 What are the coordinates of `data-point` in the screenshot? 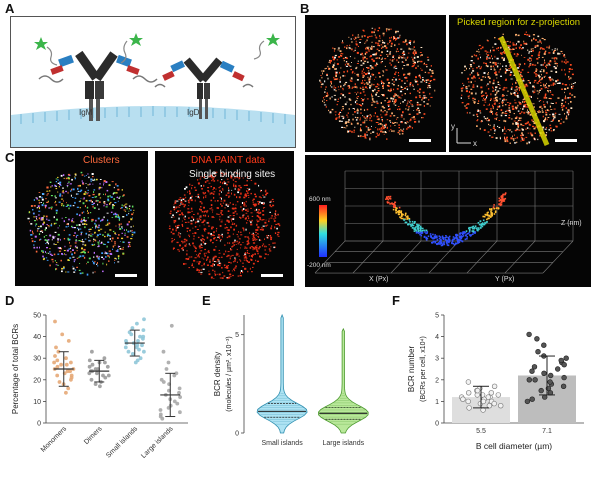 It's located at (71, 379).